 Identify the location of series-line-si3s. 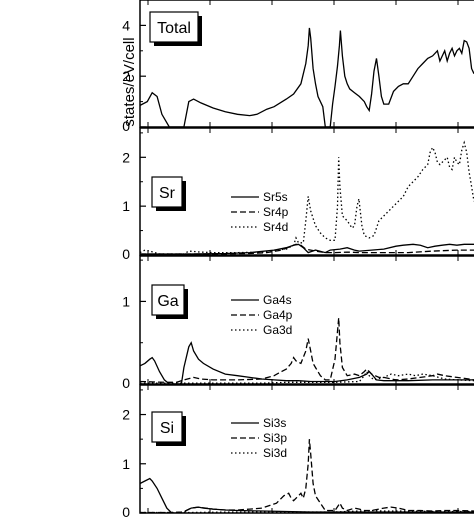
(307, 495).